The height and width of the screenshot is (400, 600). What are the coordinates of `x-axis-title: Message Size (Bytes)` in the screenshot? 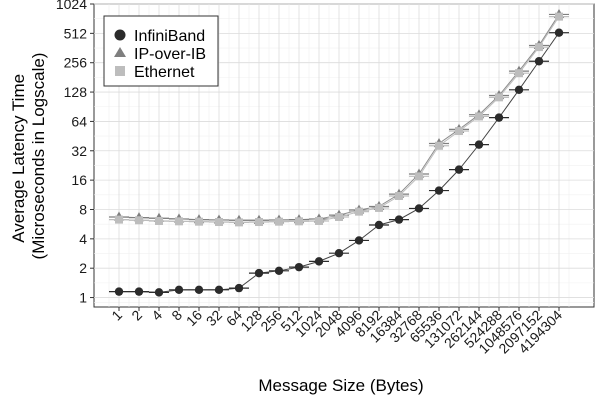 It's located at (340, 385).